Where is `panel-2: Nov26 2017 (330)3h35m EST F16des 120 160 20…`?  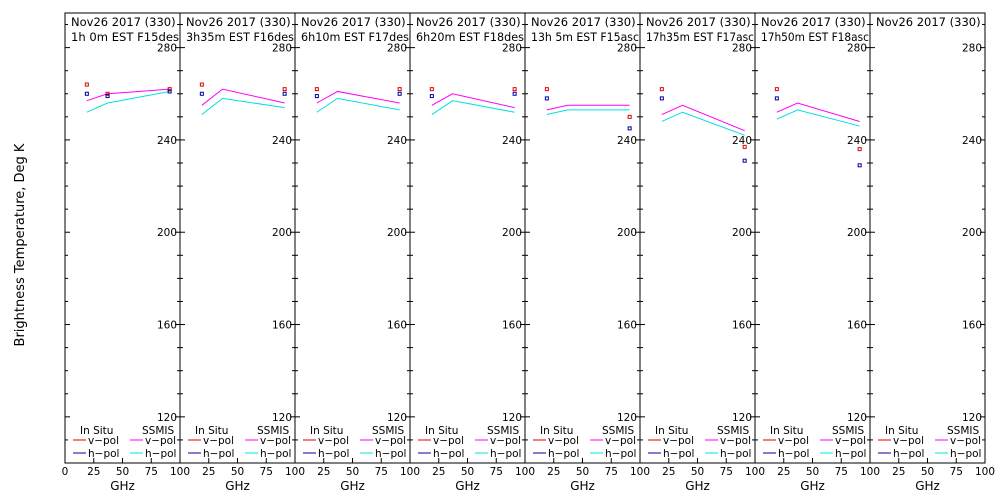 panel-2: Nov26 2017 (330)3h35m EST F16des 120 160 20… is located at coordinates (242, 252).